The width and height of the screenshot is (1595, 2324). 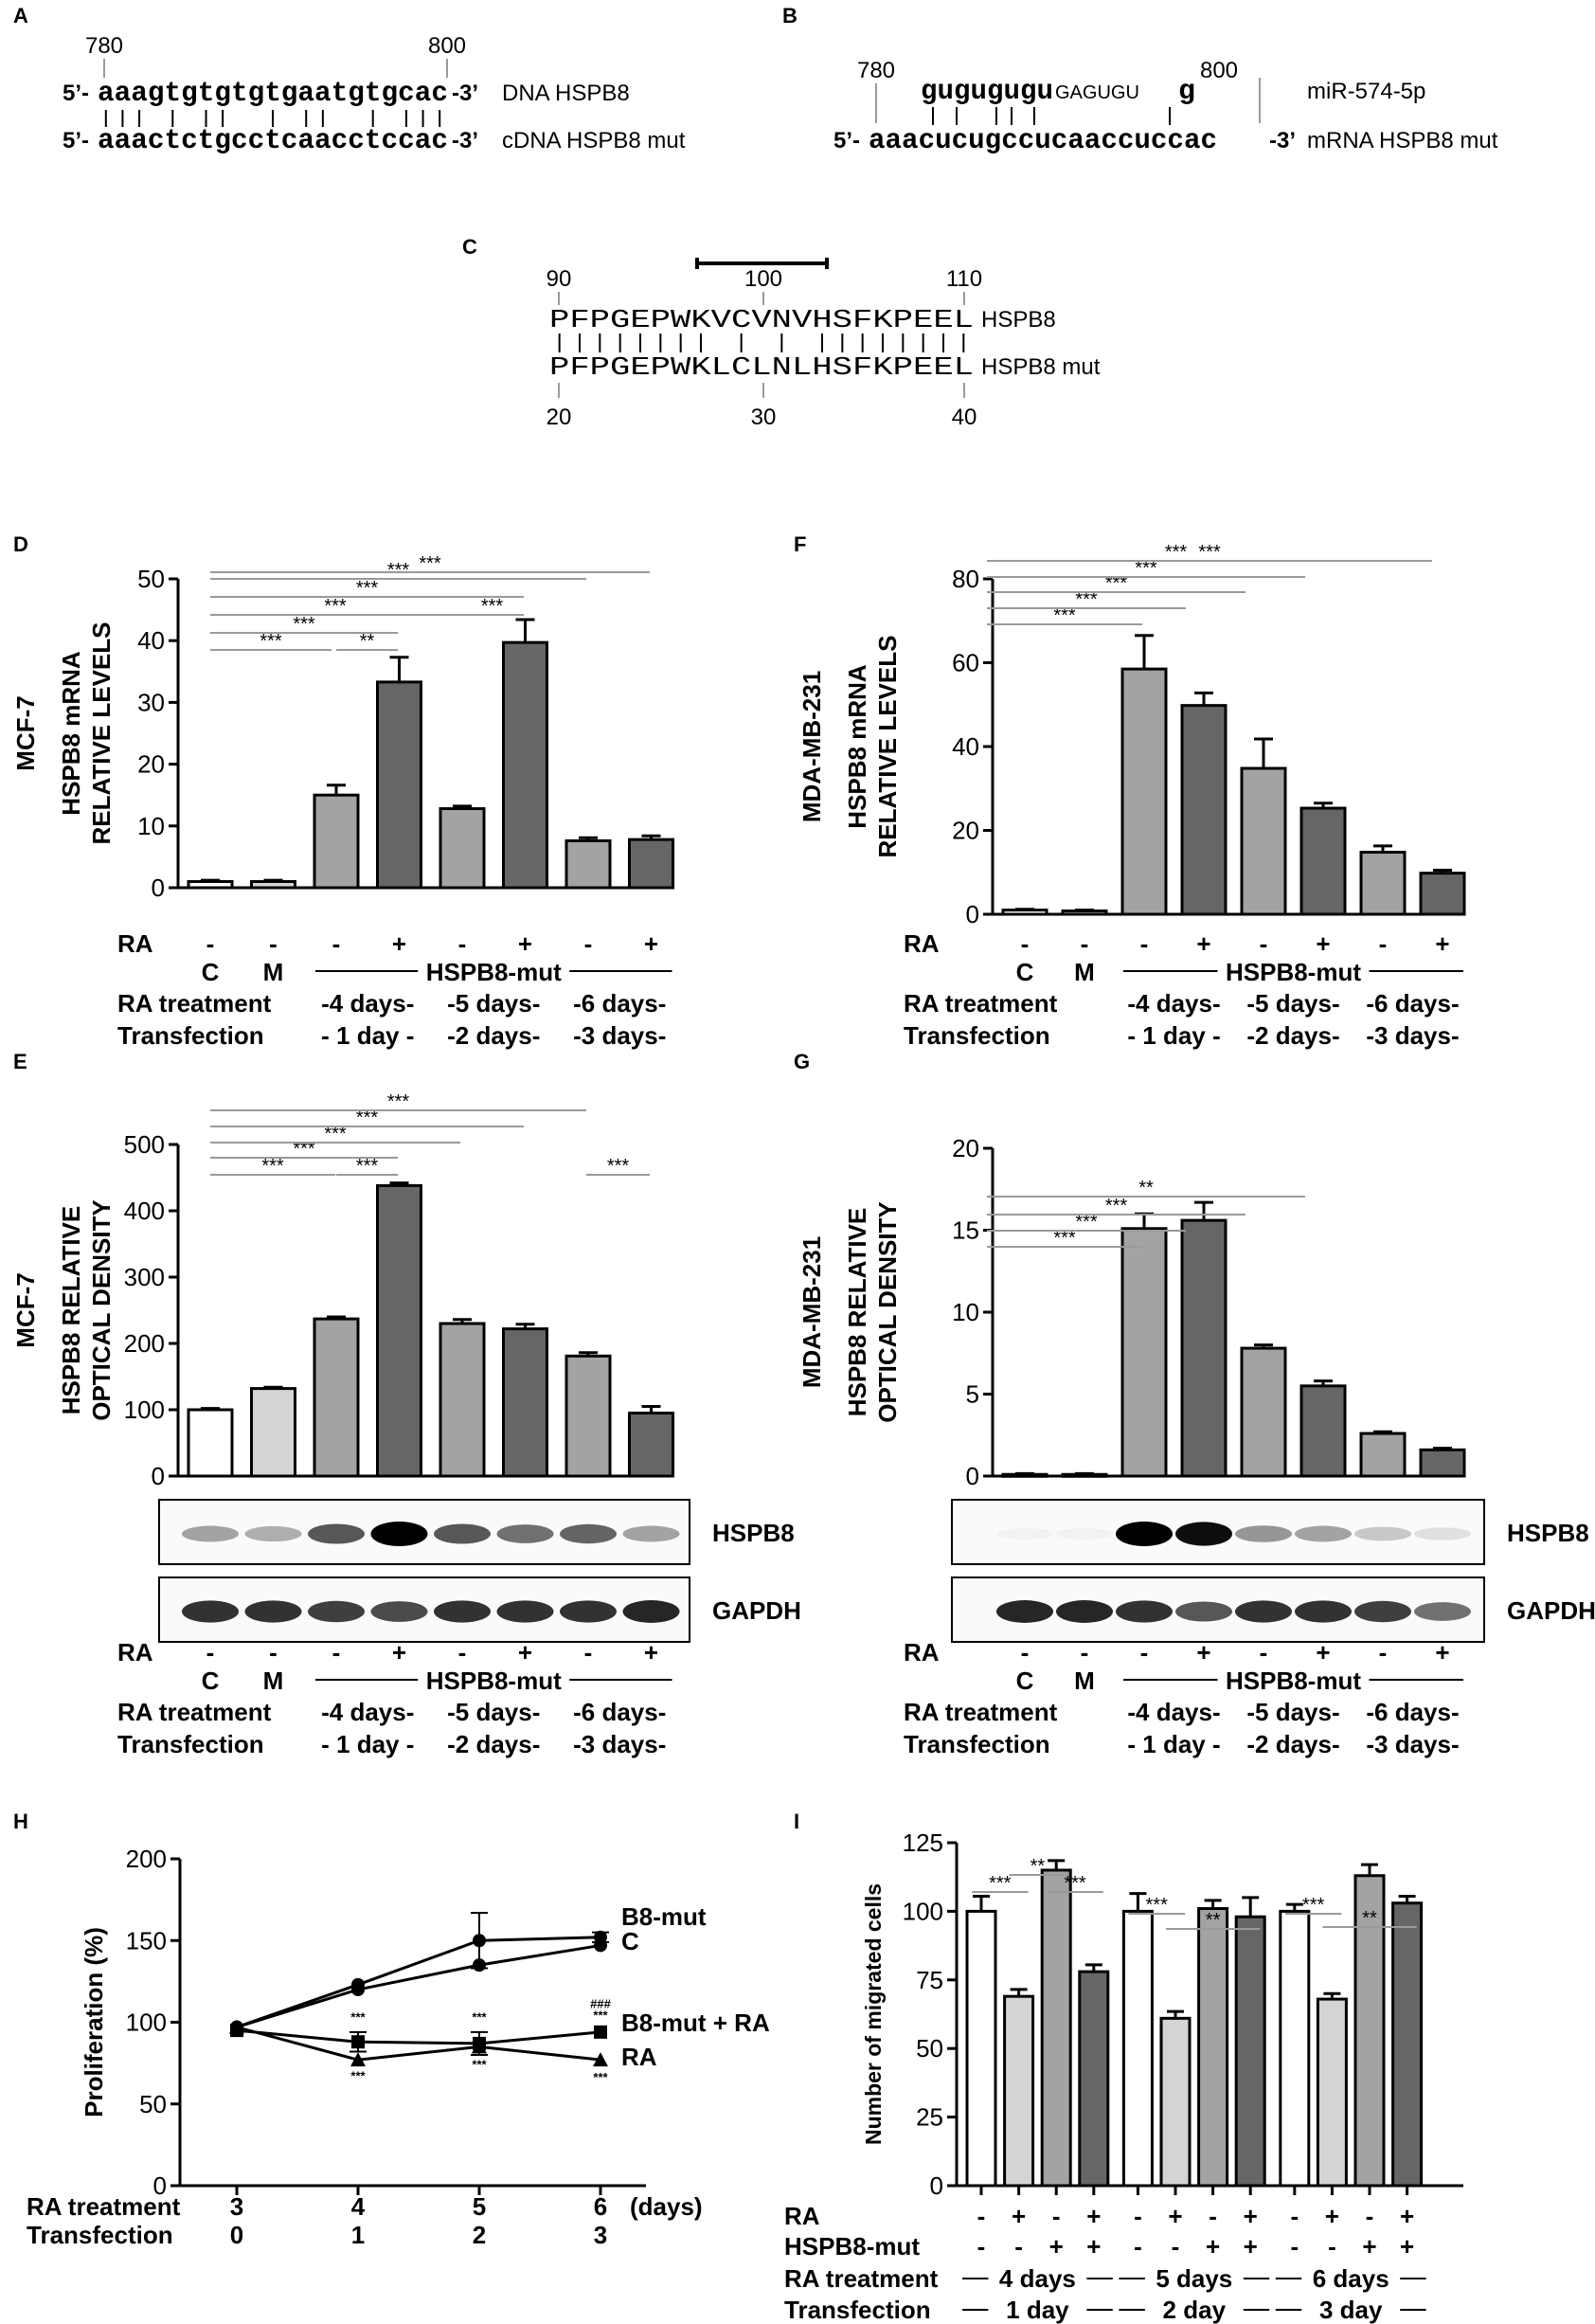 What do you see at coordinates (1413, 1712) in the screenshot?
I see `treatment-group: -6 days-` at bounding box center [1413, 1712].